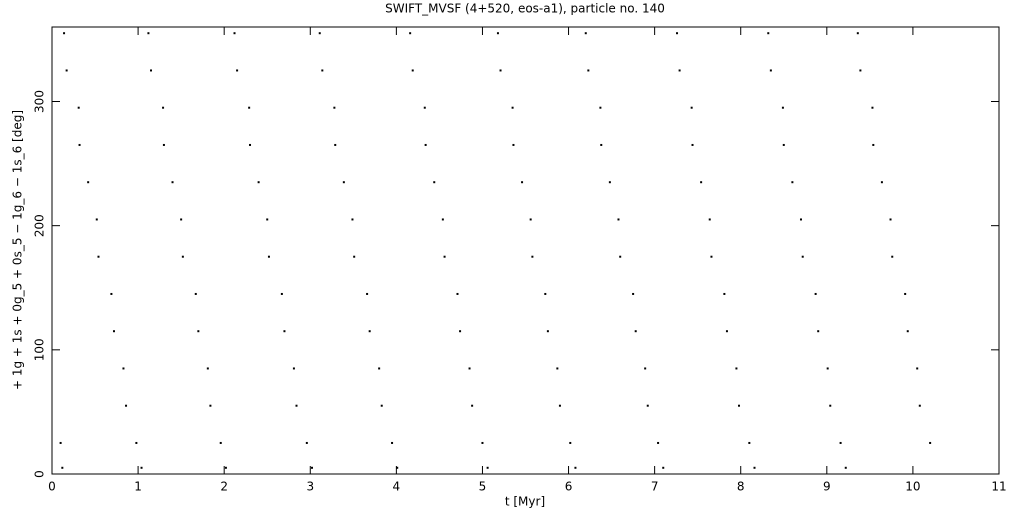 Image resolution: width=1021 pixels, height=511 pixels. I want to click on x-tick-label: 8, so click(741, 487).